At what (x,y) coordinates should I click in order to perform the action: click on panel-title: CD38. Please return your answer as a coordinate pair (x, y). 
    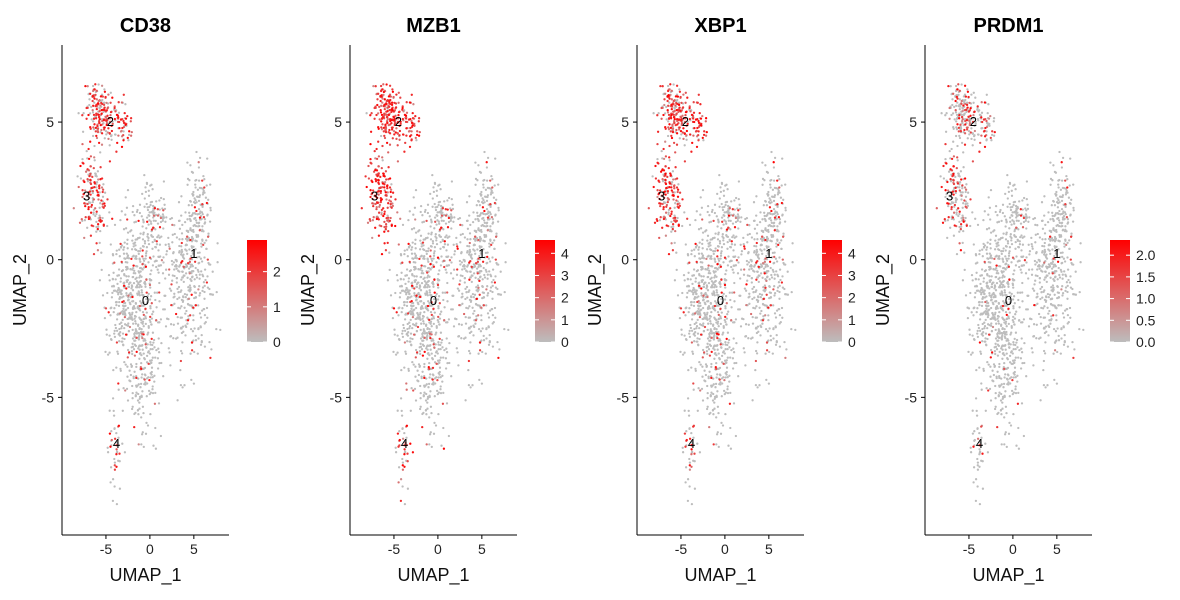
    Looking at the image, I should click on (145, 26).